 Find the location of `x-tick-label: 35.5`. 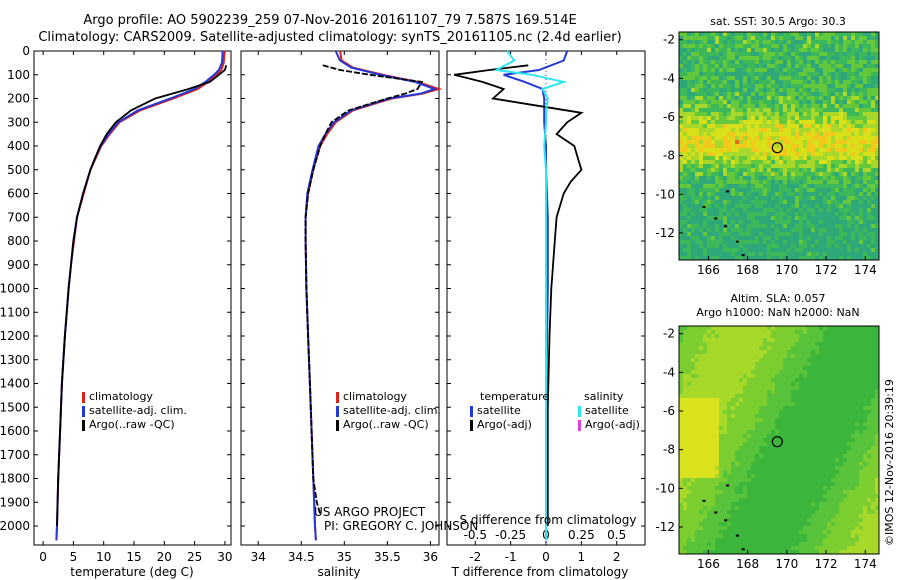

x-tick-label: 35.5 is located at coordinates (387, 557).